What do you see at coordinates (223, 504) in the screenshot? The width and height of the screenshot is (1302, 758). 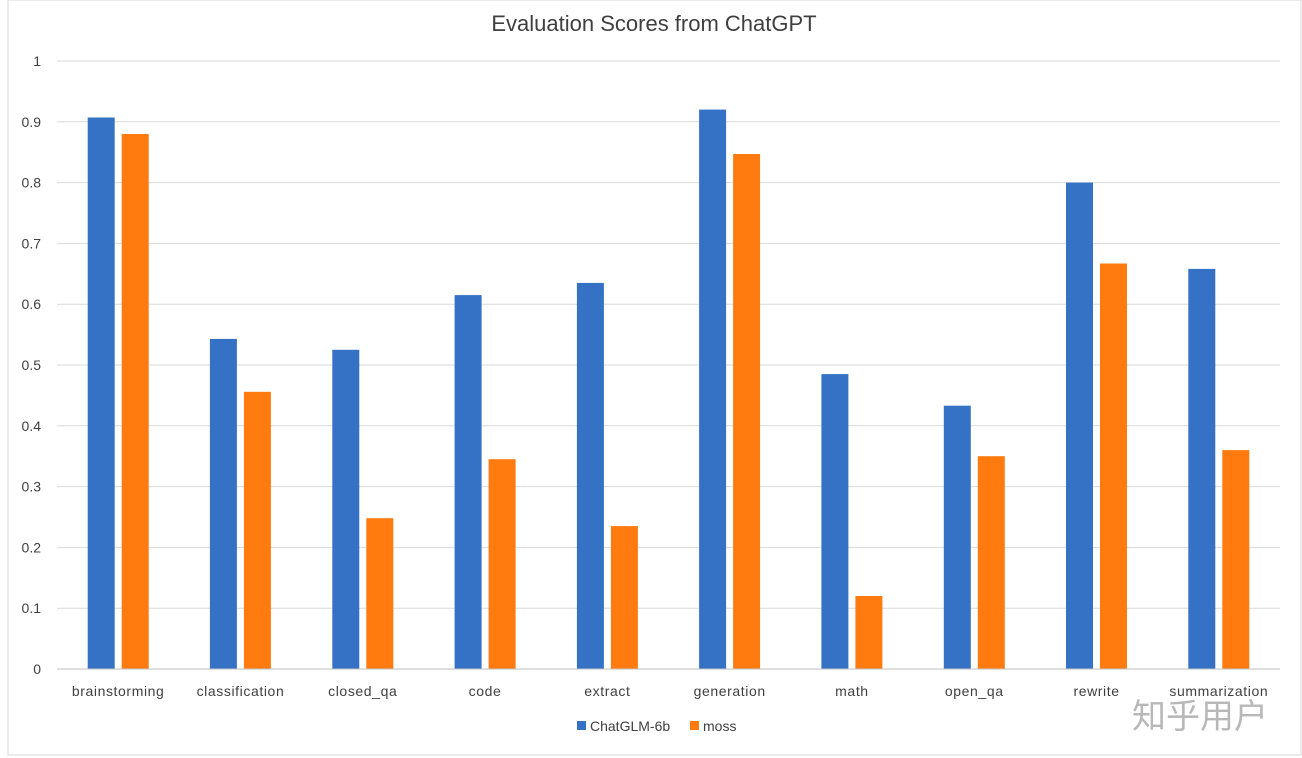 I see `bar-chatglm-classification` at bounding box center [223, 504].